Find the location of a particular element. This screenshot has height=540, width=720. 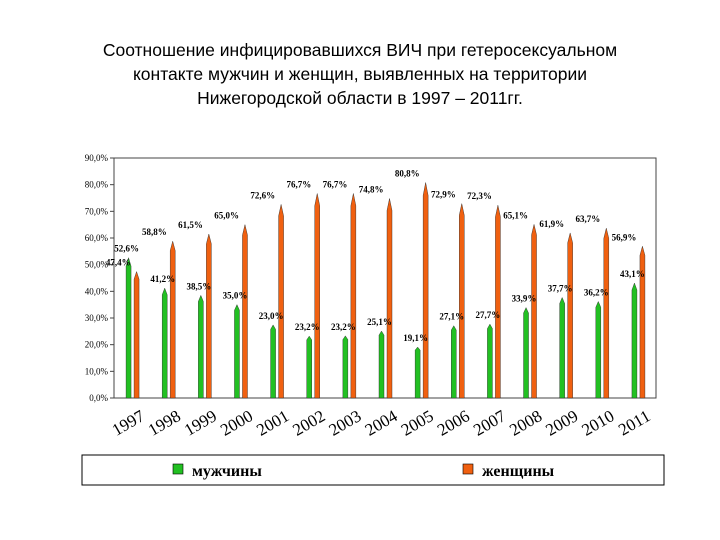

bar-men-2001 is located at coordinates (273, 361).